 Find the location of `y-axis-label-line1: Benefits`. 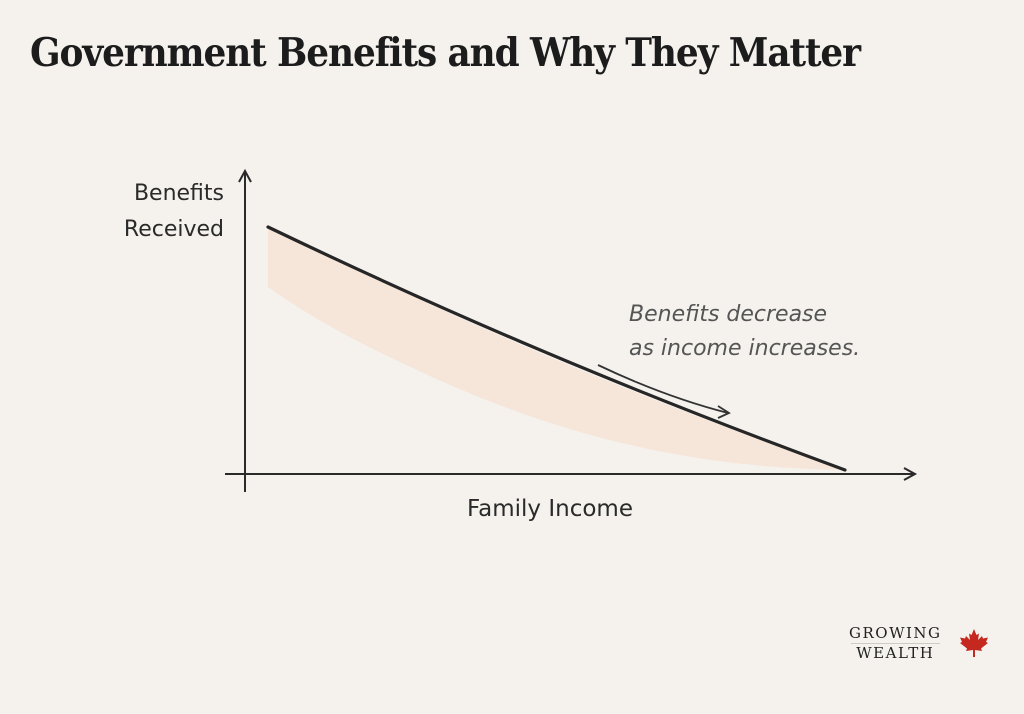

y-axis-label-line1: Benefits is located at coordinates (178, 193).